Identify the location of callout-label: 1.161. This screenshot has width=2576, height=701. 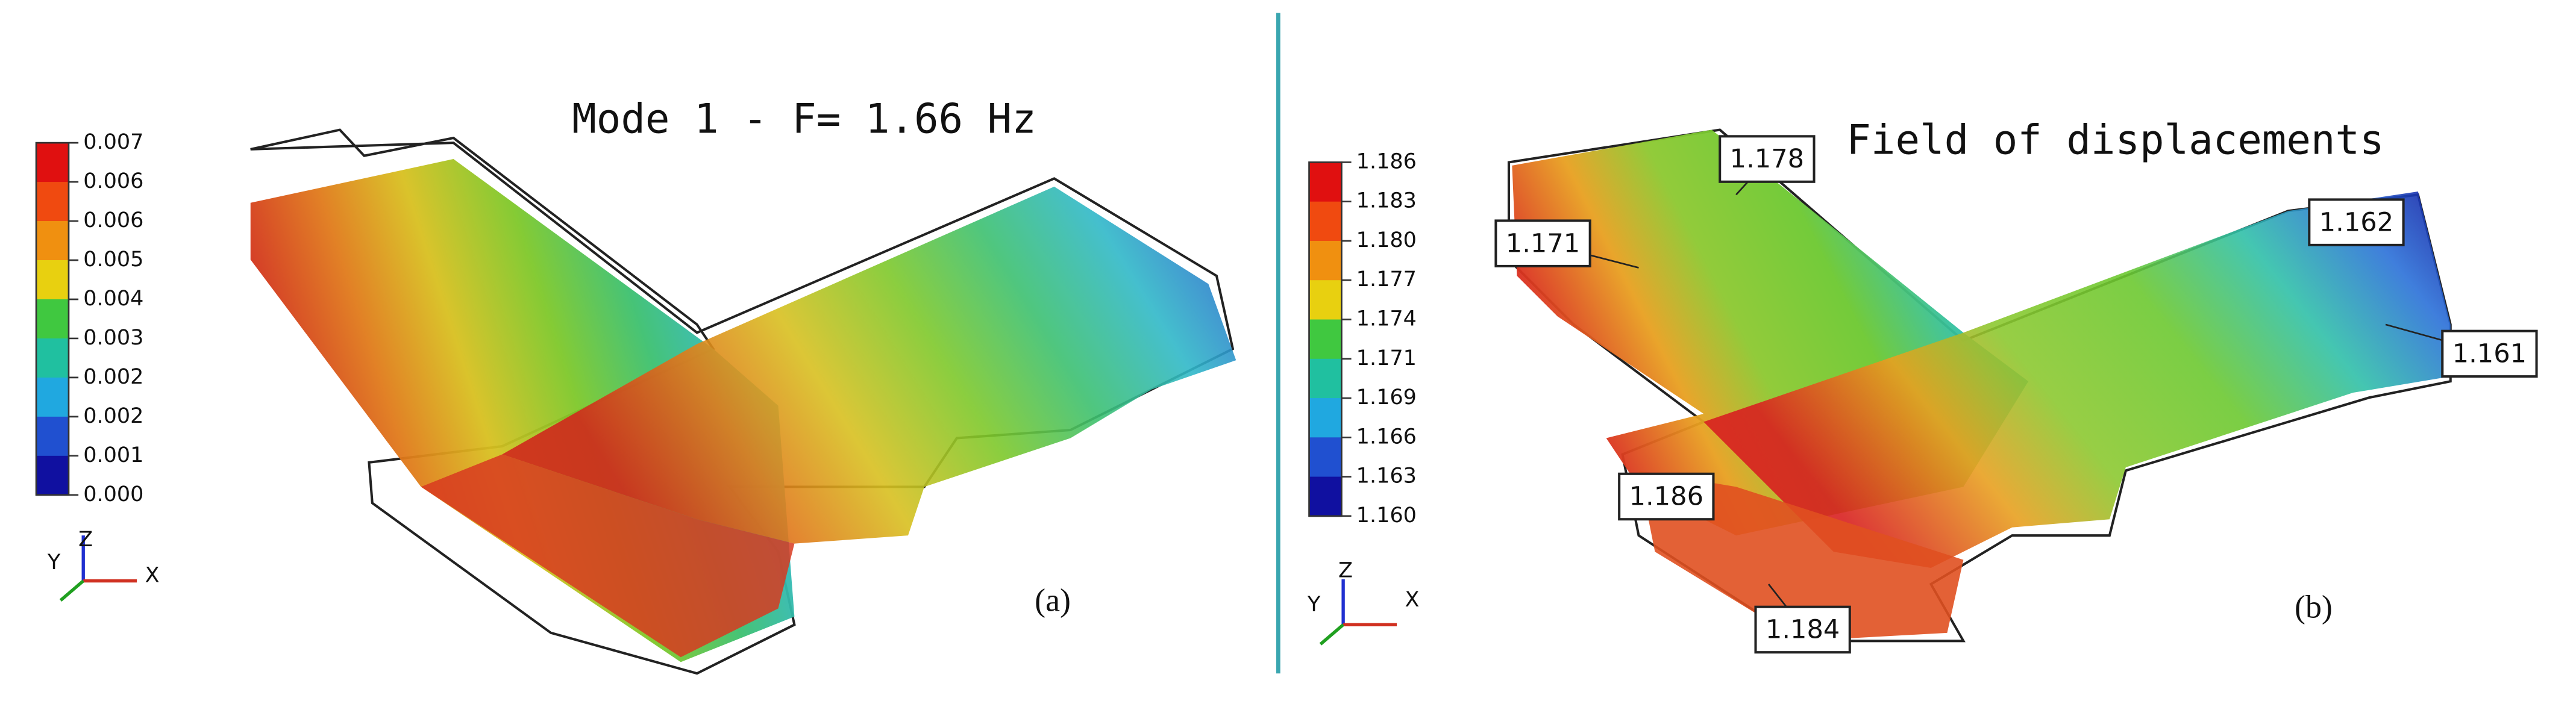
(2489, 354).